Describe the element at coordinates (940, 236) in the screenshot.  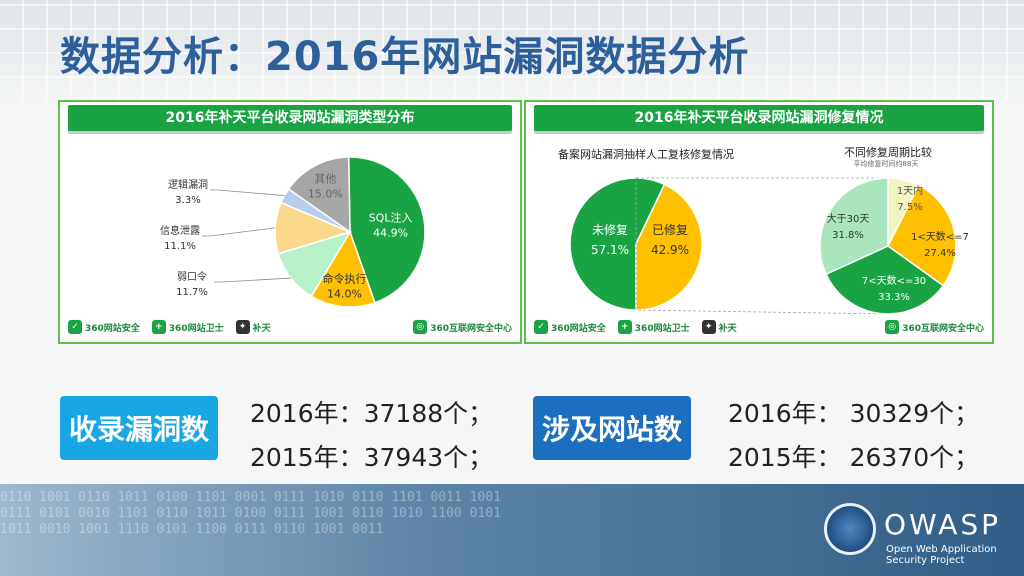
I see `fix-period-label-1: 1<天数<=7` at that location.